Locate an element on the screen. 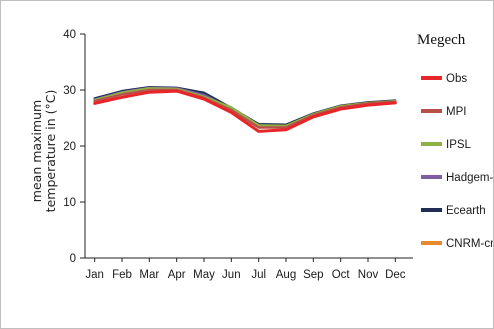 The image size is (494, 329). series-group is located at coordinates (245, 109).